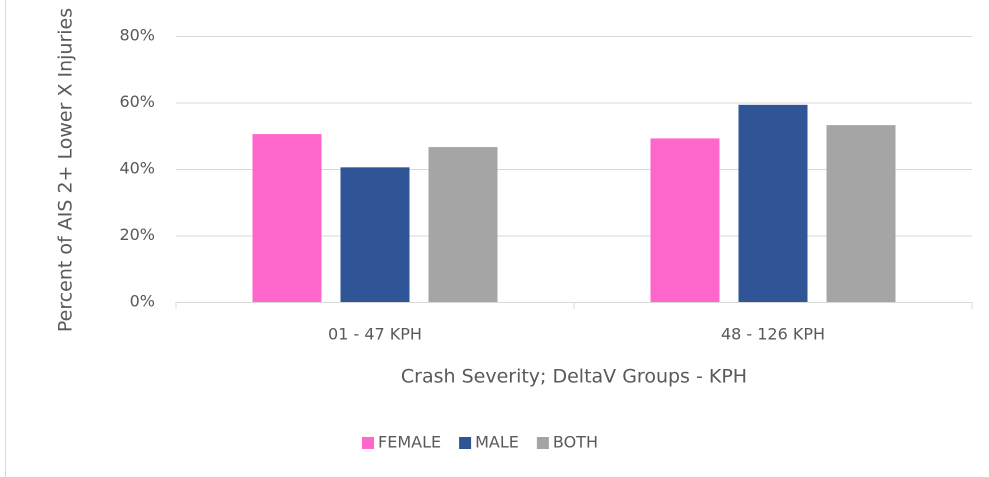  What do you see at coordinates (137, 35) in the screenshot?
I see `y-tick-label: 80%` at bounding box center [137, 35].